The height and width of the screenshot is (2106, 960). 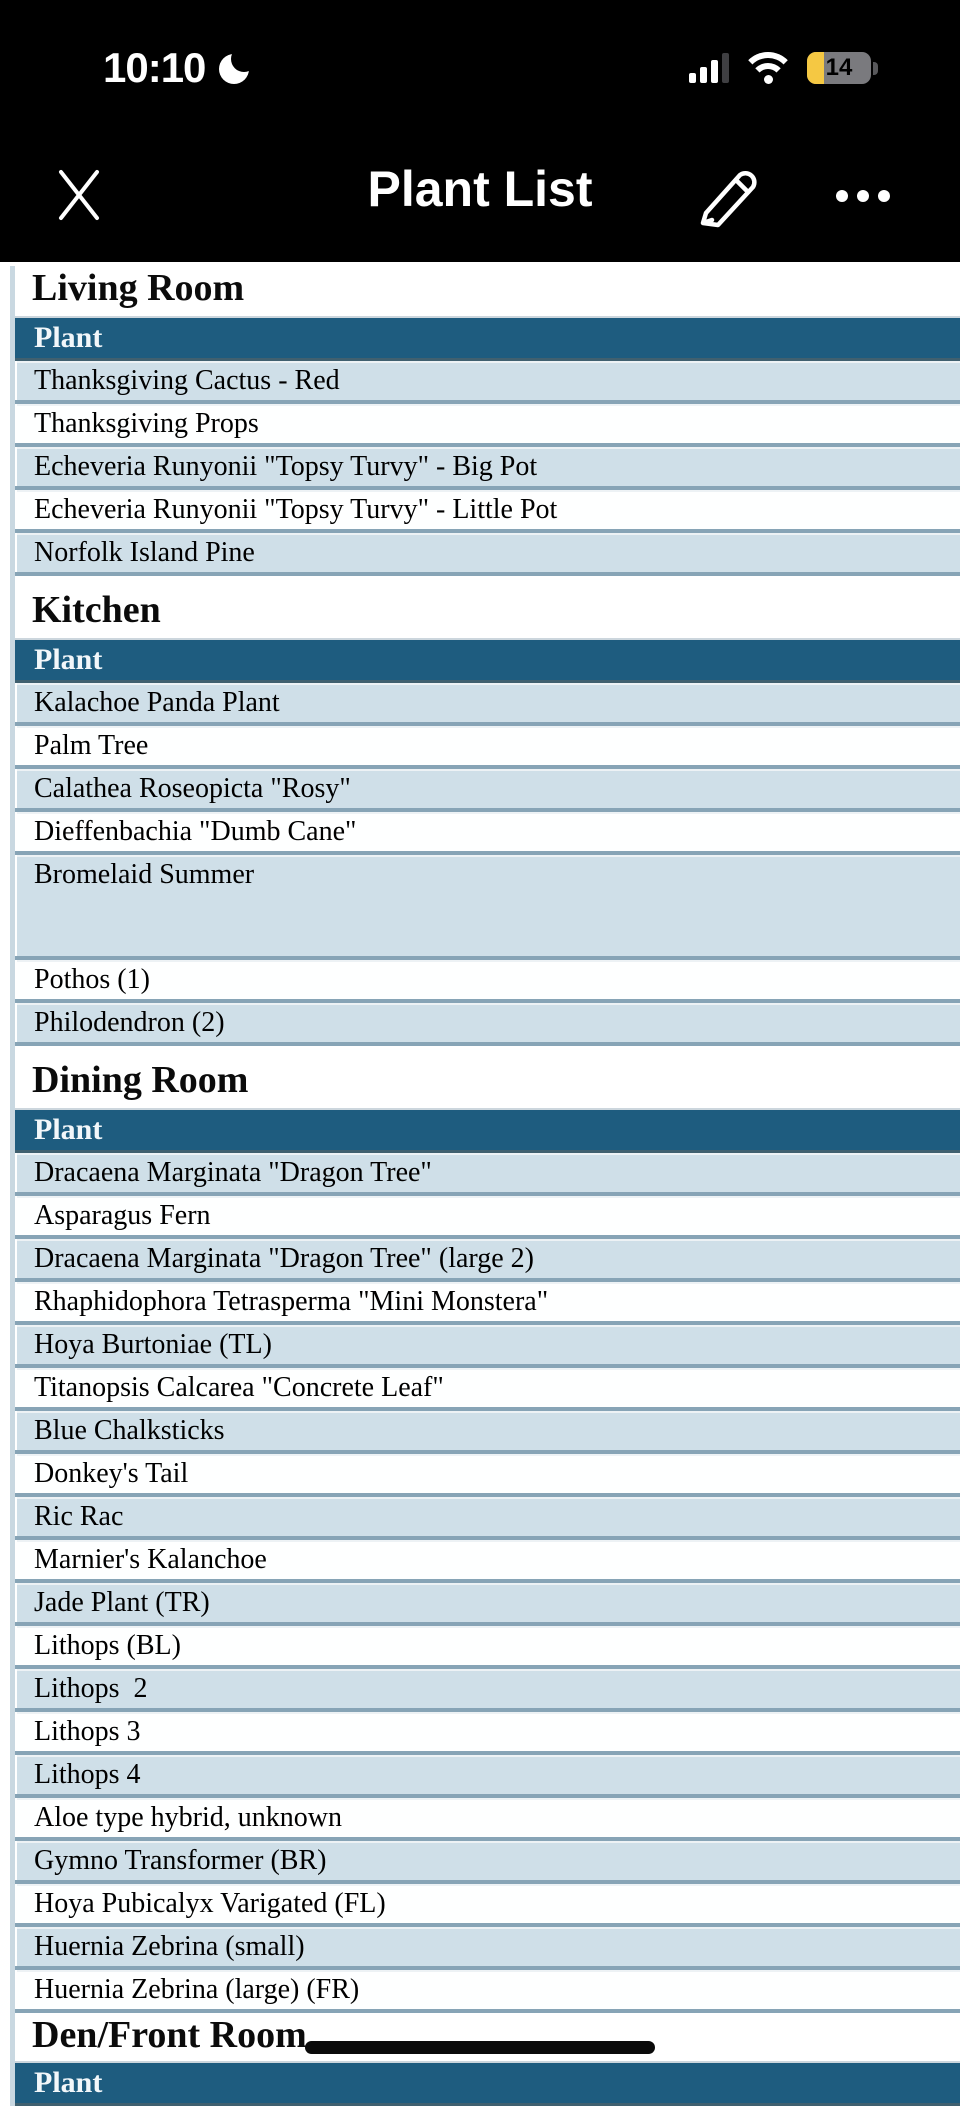 I want to click on plant-table: Plant, so click(x=487, y=2083).